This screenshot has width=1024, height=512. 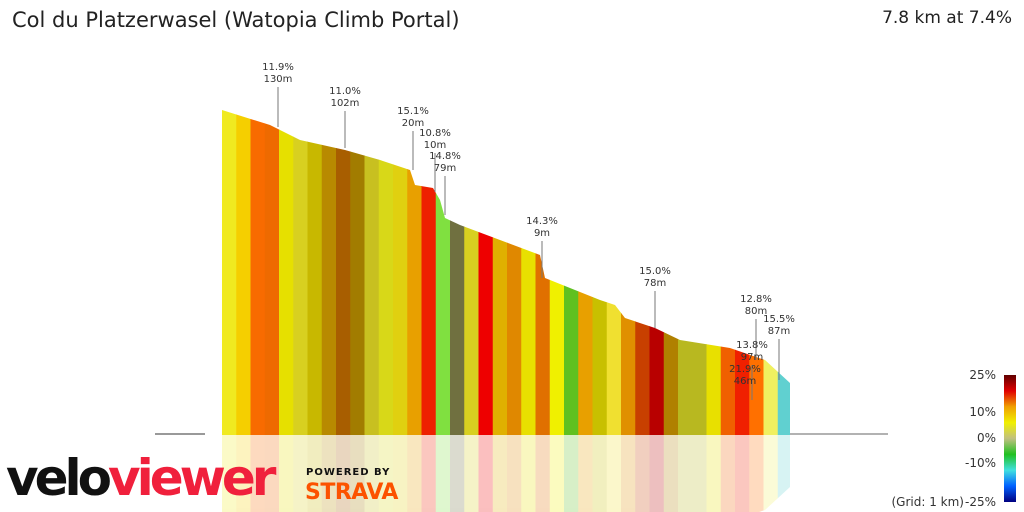 What do you see at coordinates (445, 183) in the screenshot?
I see `climb-annotation: 14.8%79m` at bounding box center [445, 183].